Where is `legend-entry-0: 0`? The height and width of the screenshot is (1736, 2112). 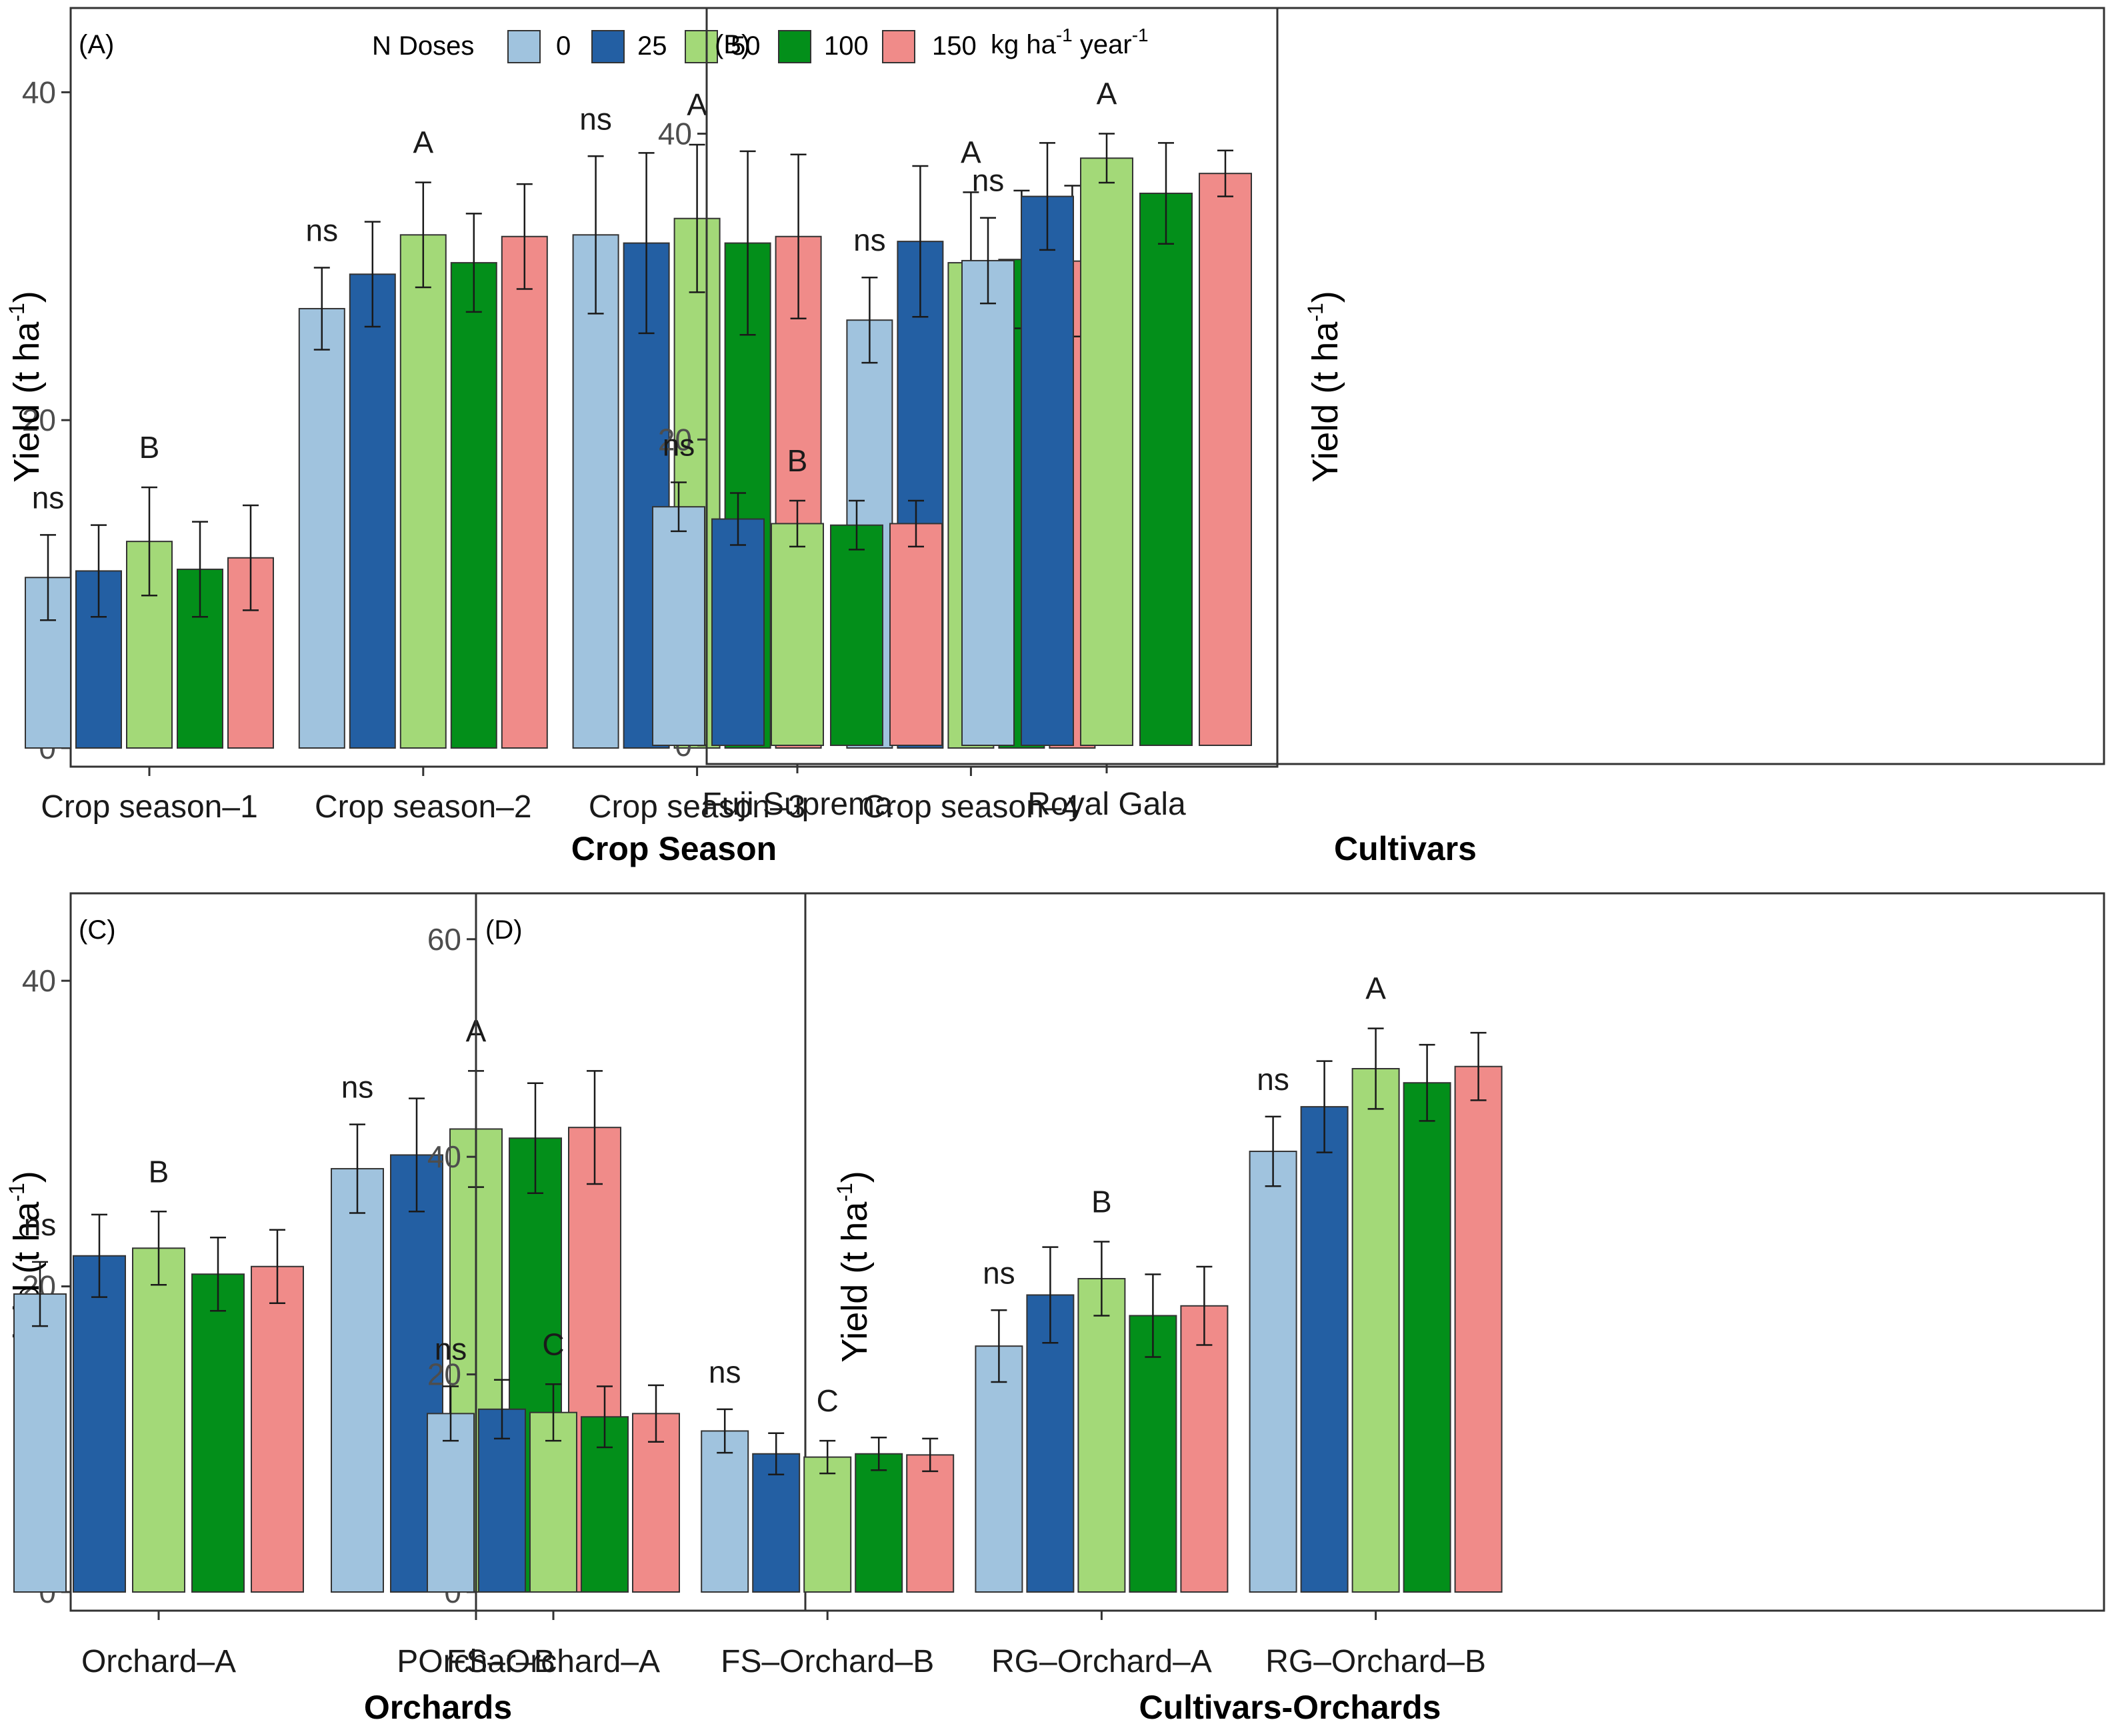 legend-entry-0: 0 is located at coordinates (539, 46).